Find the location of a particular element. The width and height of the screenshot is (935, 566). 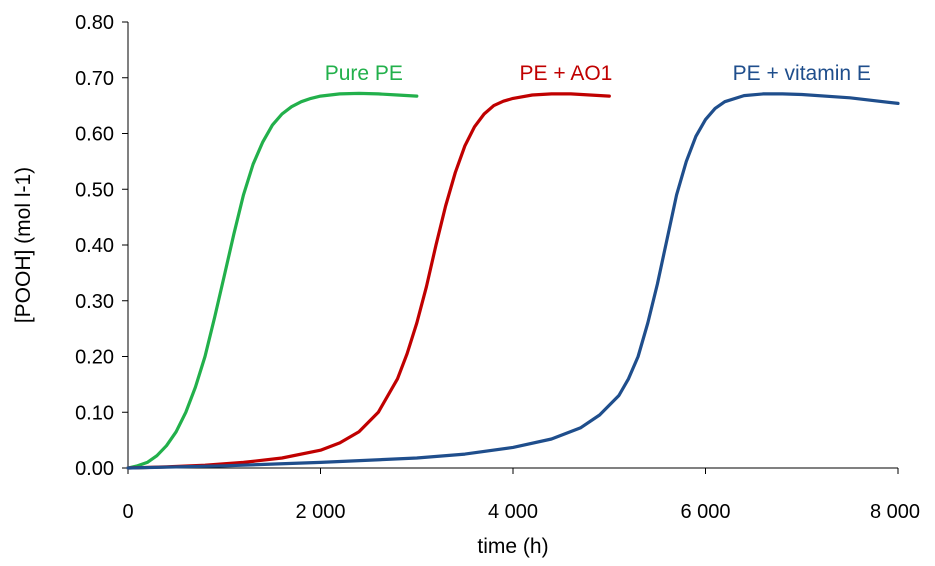

y-tick-label: 0.30 is located at coordinates (94, 302).